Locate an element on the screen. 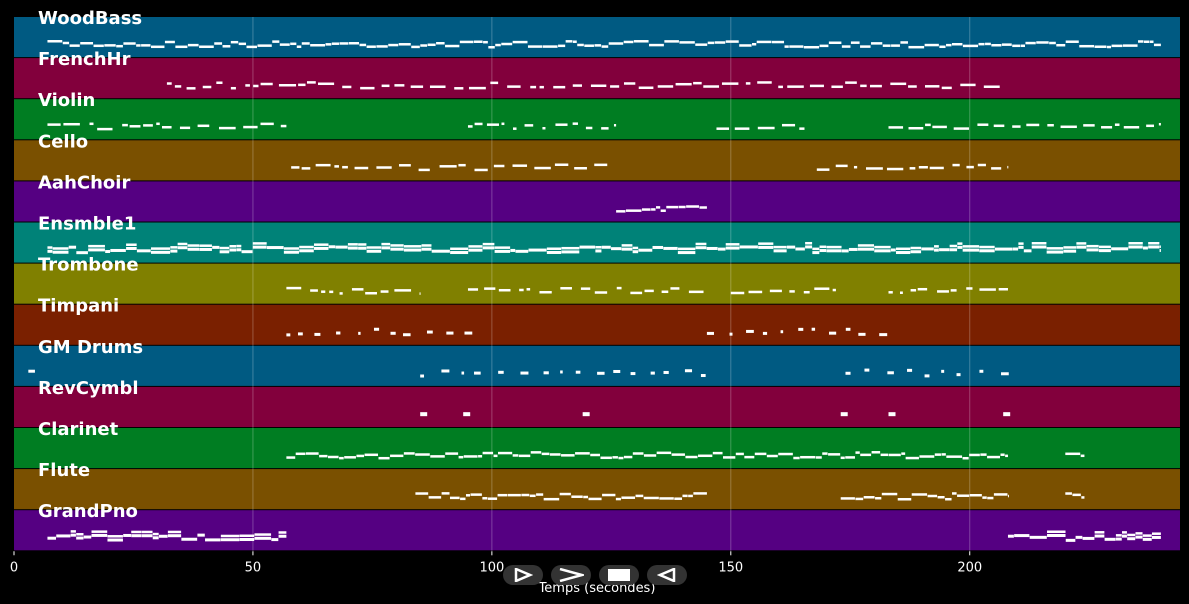 This screenshot has height=604, width=1189. stop-button is located at coordinates (619, 575).